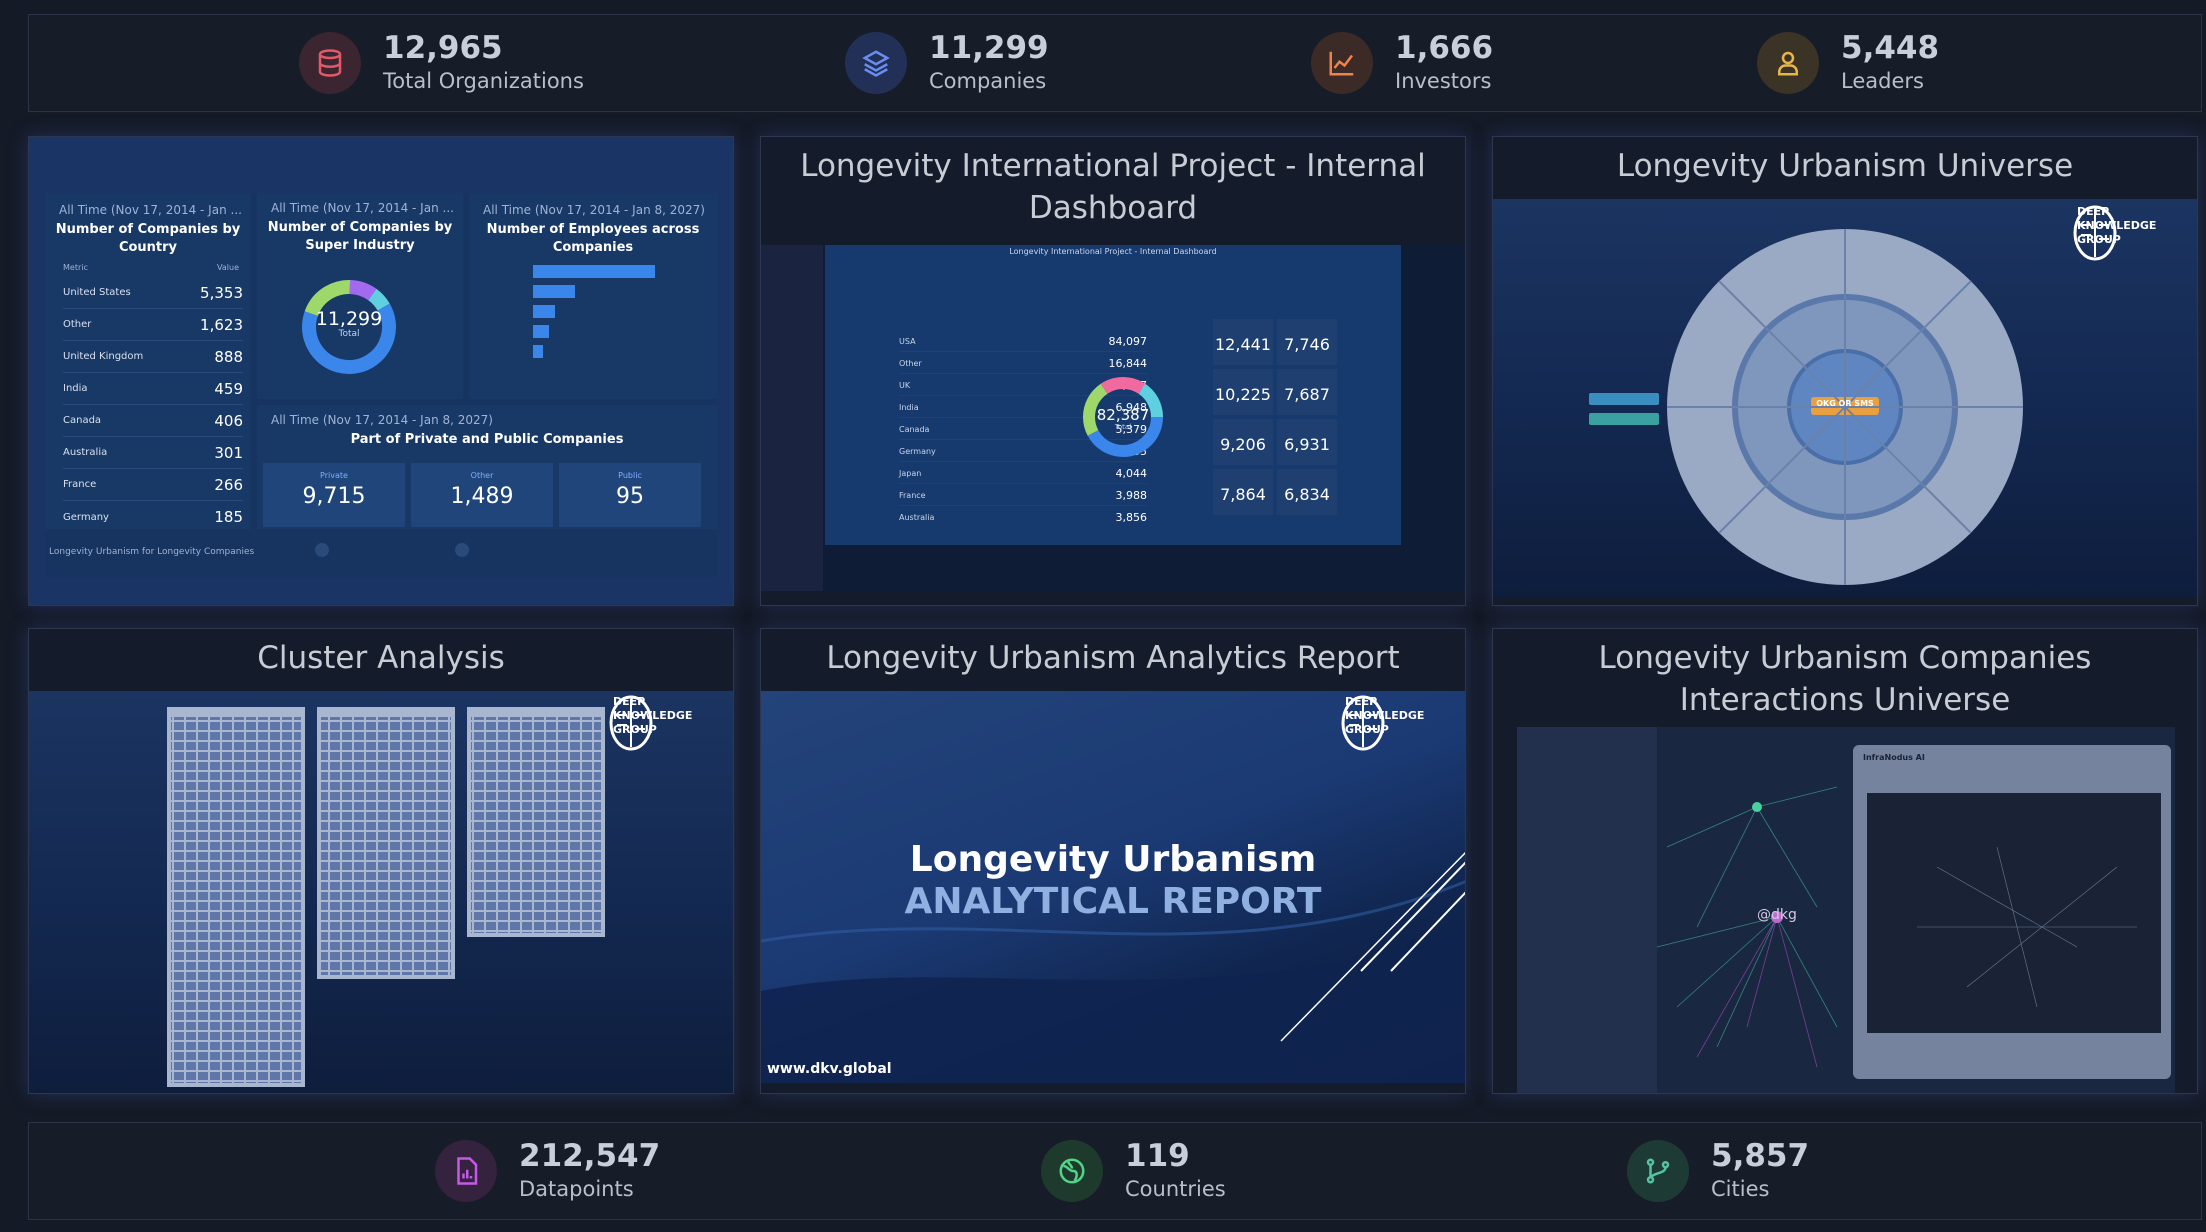  I want to click on table-row: USA 84,097, so click(1023, 341).